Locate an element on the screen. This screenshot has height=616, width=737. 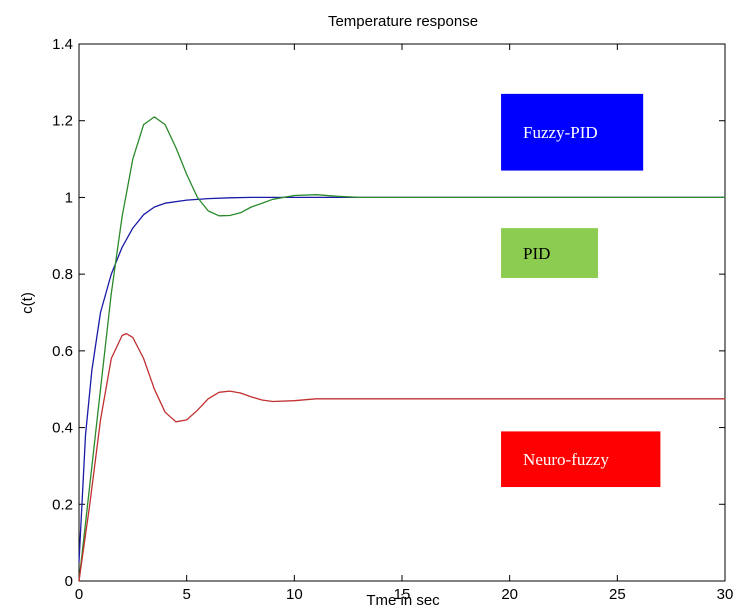
x-tick-label: 5 is located at coordinates (186, 594).